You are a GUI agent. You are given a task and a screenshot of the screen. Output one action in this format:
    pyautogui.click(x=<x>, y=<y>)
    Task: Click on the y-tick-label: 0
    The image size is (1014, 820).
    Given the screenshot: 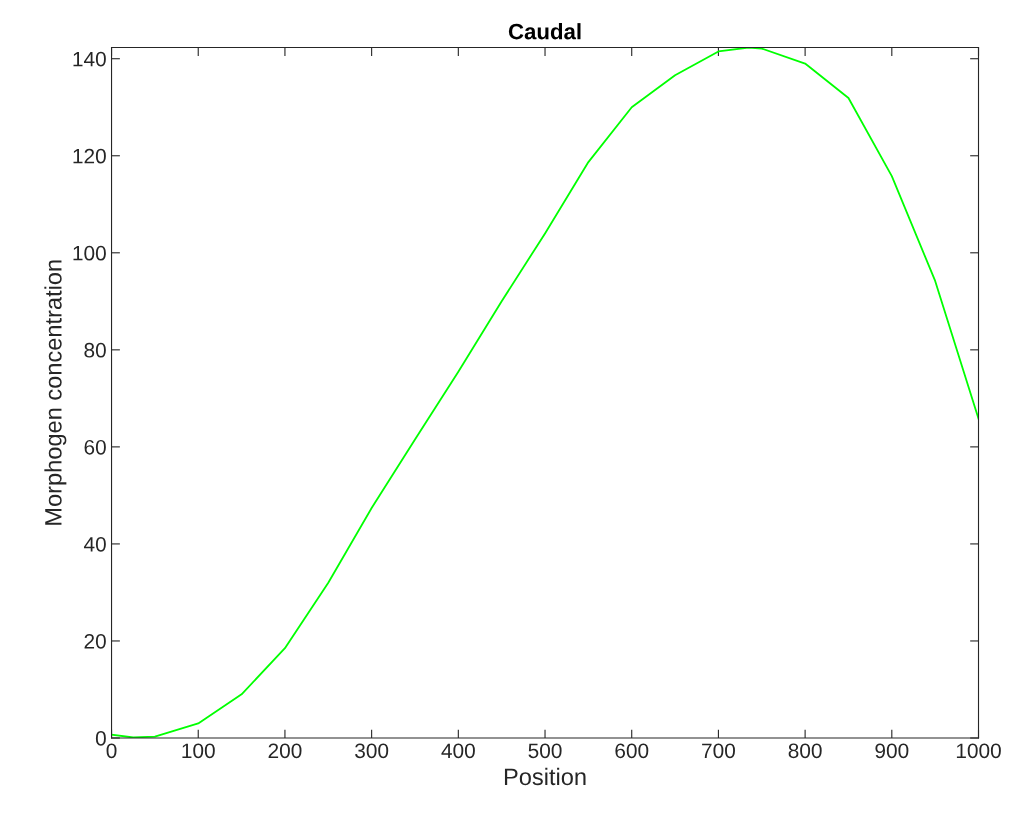 What is the action you would take?
    pyautogui.click(x=100, y=738)
    